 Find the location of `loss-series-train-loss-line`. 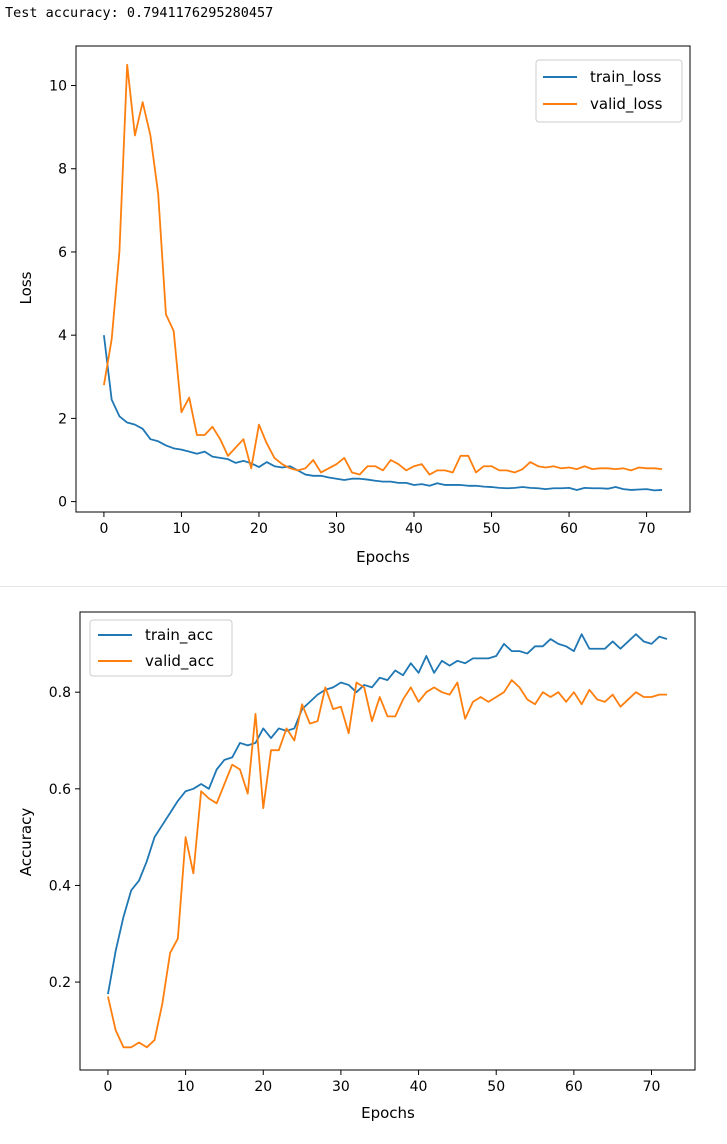

loss-series-train-loss-line is located at coordinates (383, 413).